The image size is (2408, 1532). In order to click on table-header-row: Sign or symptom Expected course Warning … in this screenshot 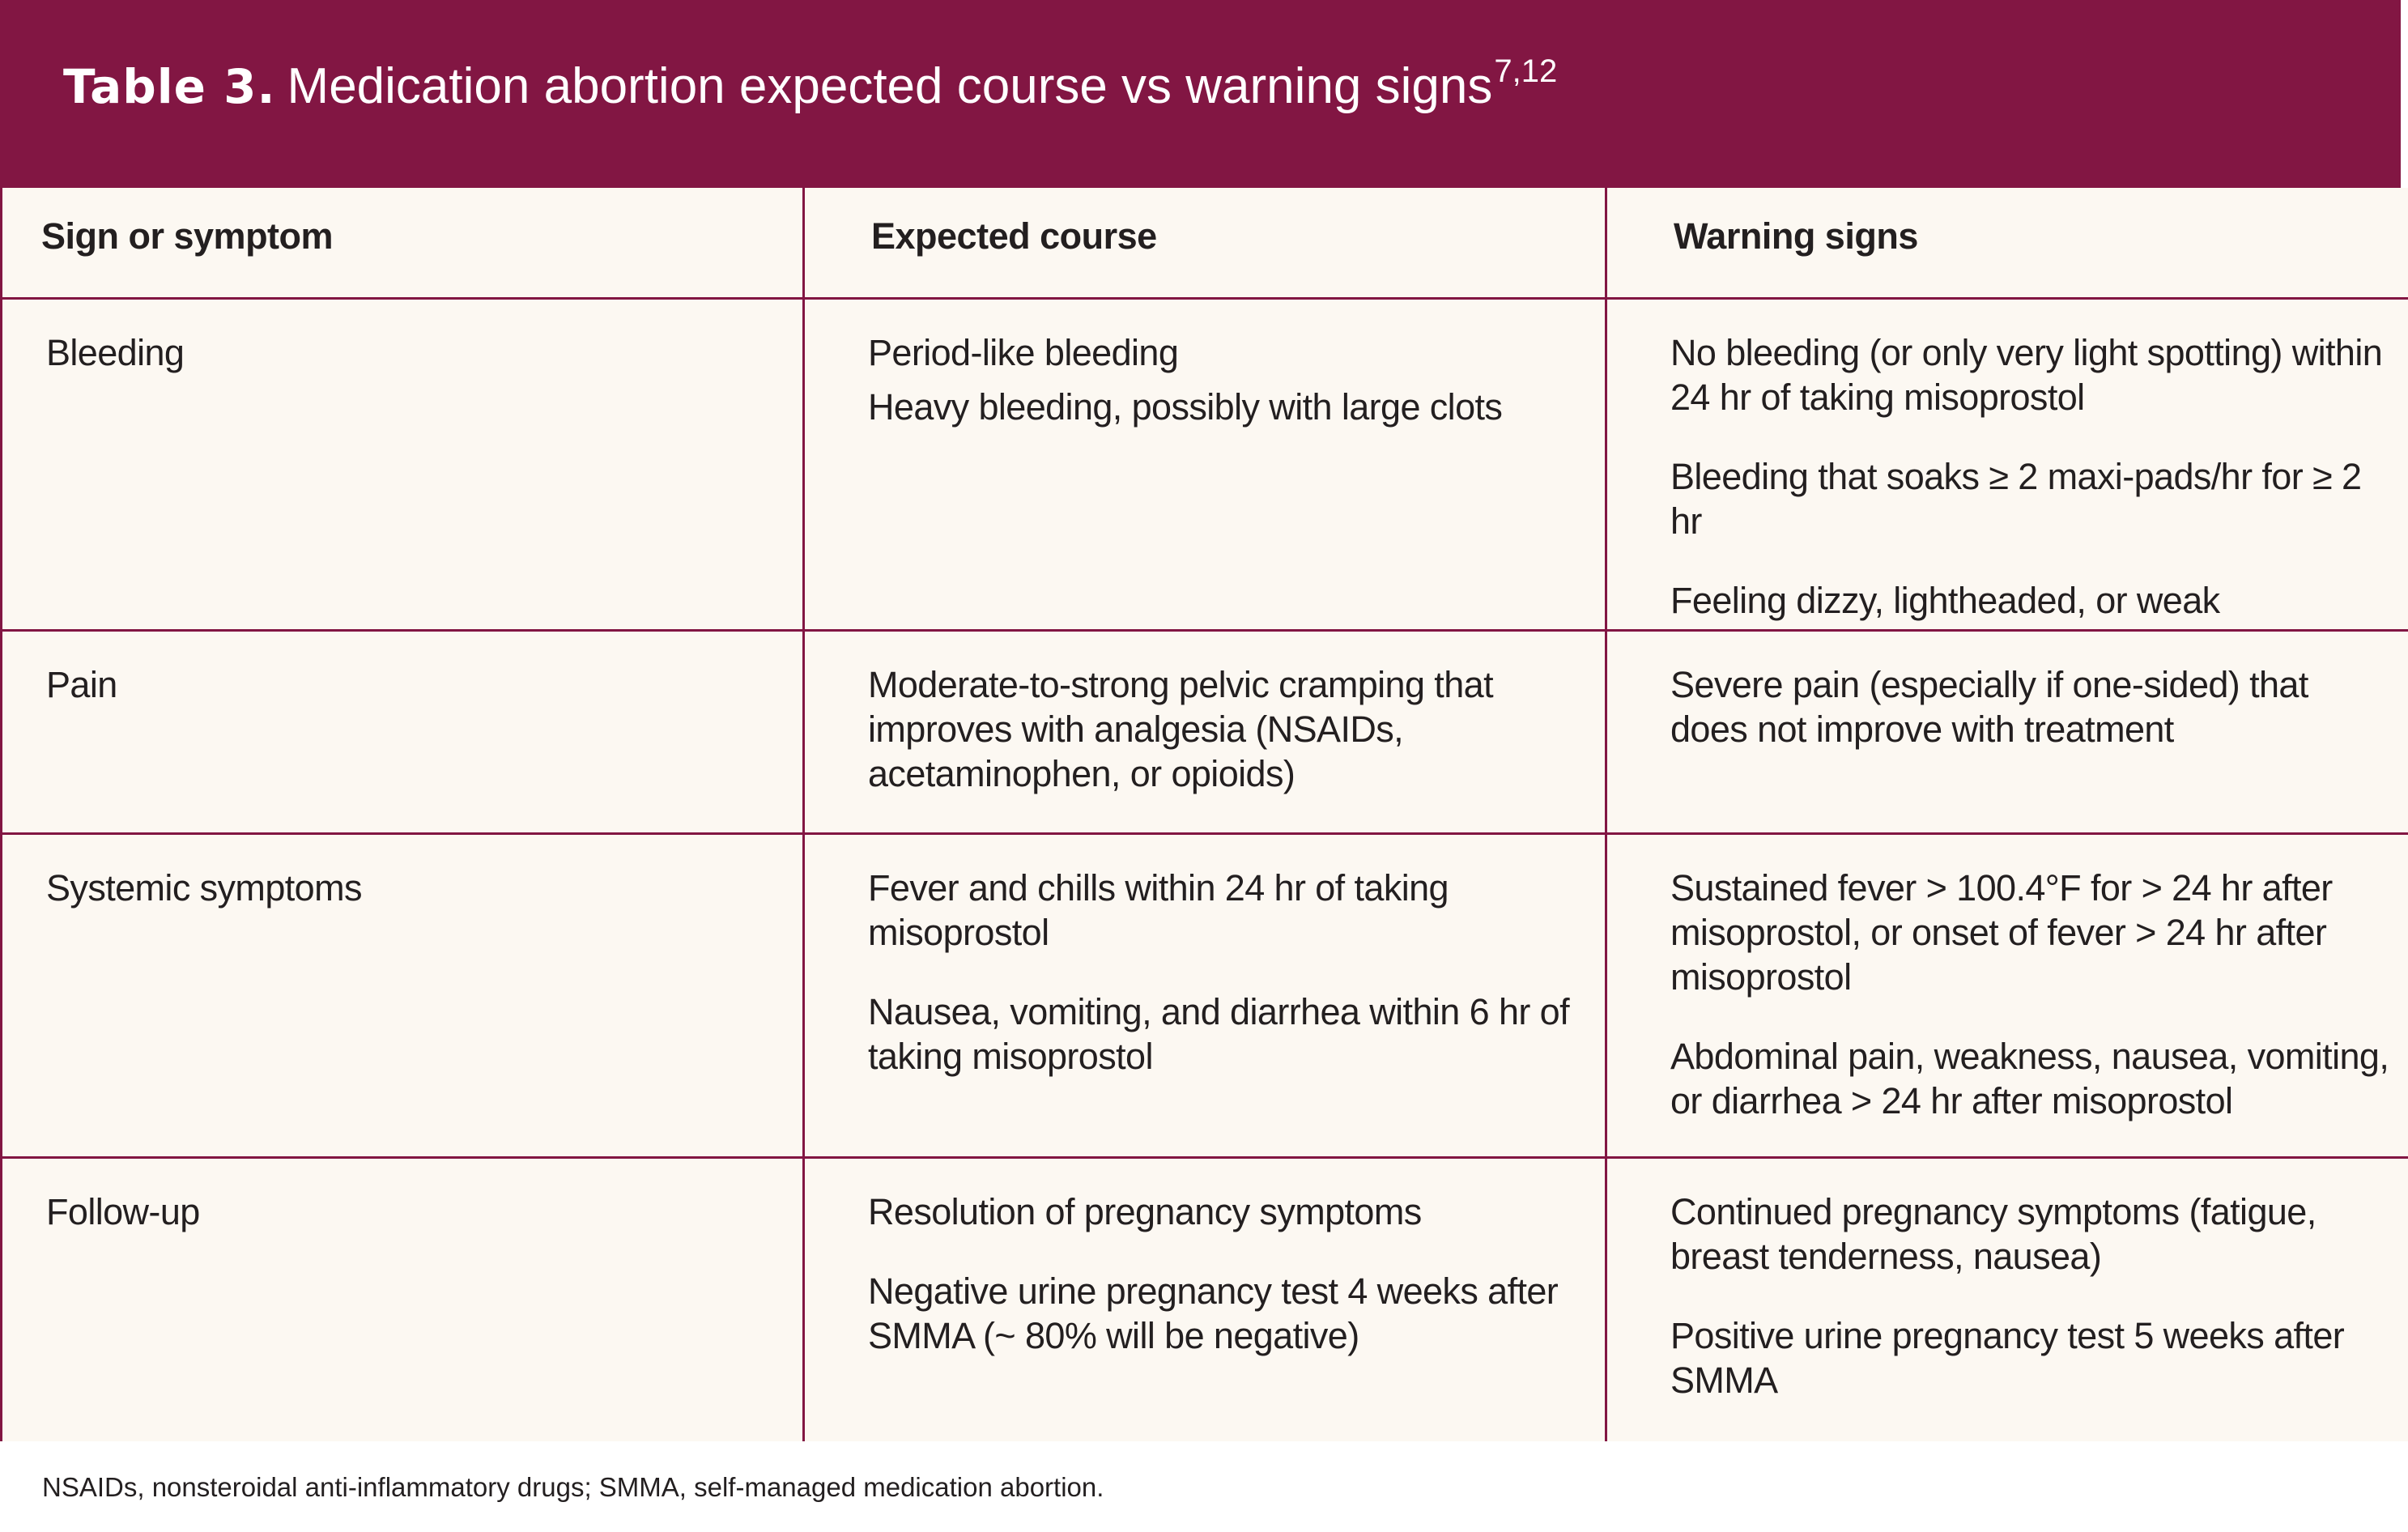, I will do `click(1204, 244)`.